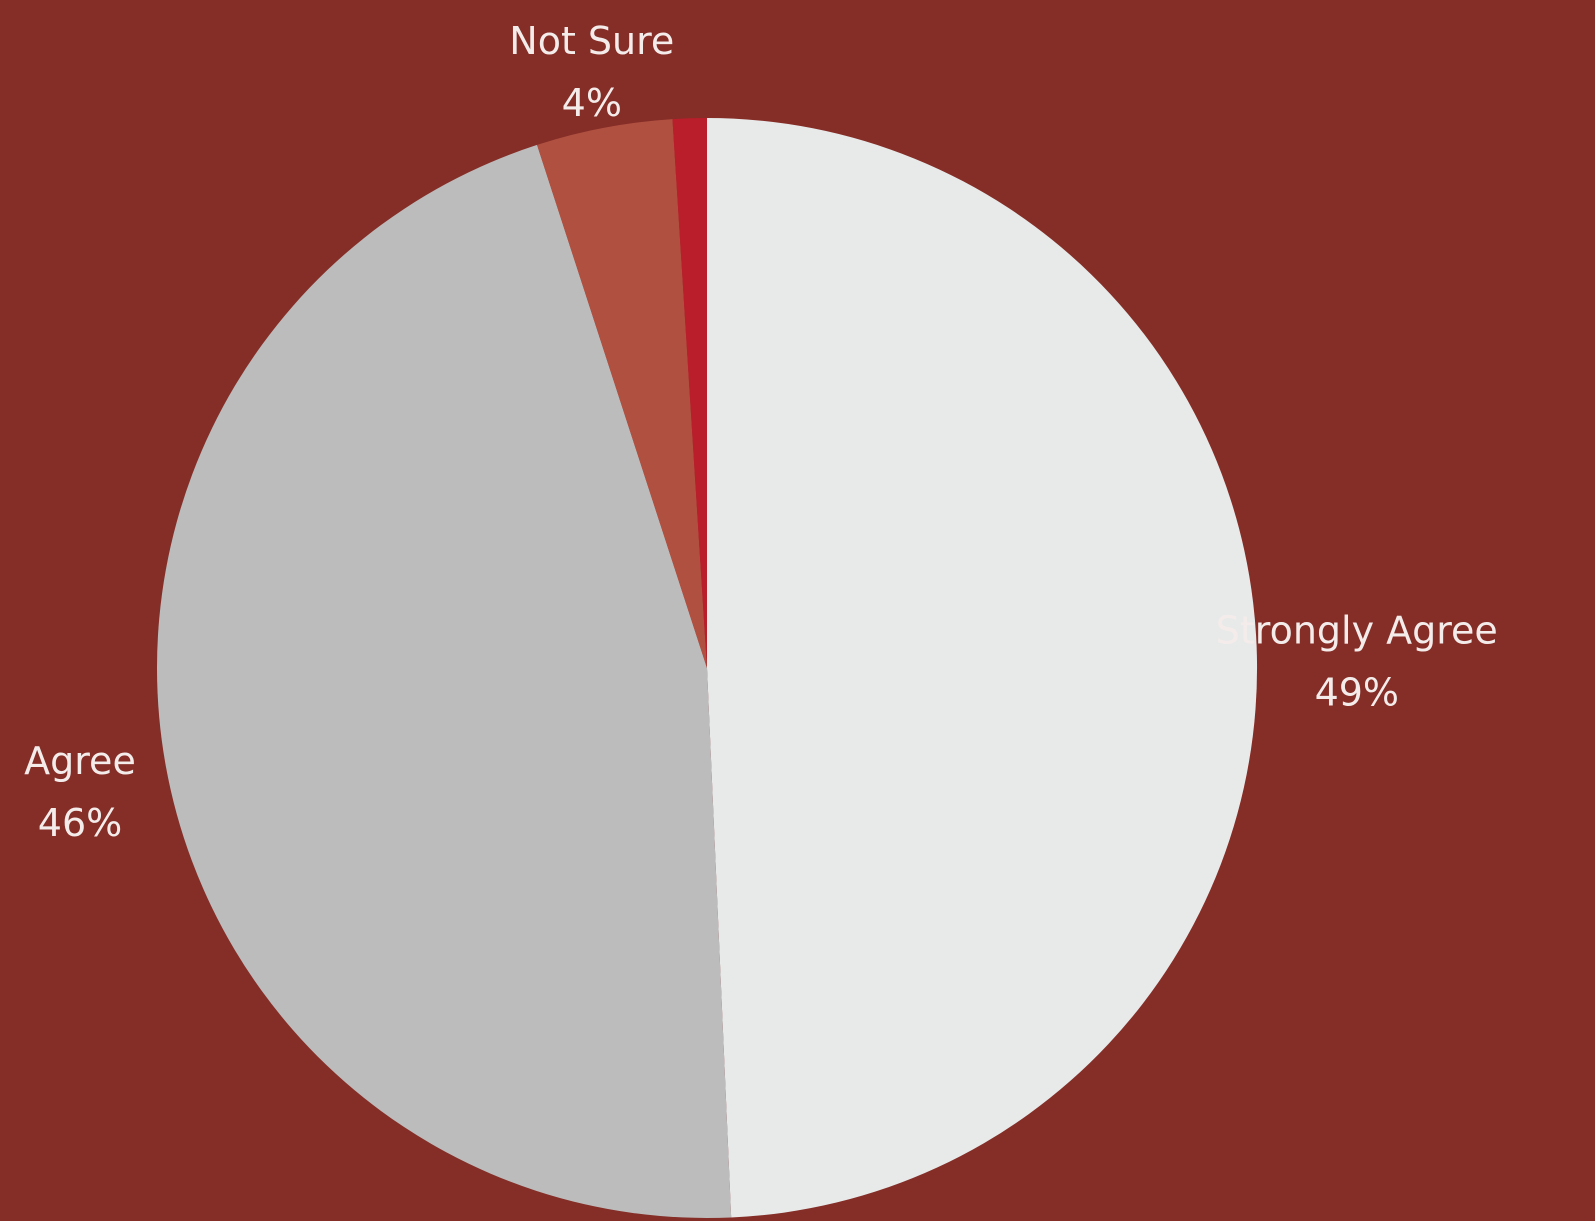  I want to click on slice-label-value: 46%, so click(80, 823).